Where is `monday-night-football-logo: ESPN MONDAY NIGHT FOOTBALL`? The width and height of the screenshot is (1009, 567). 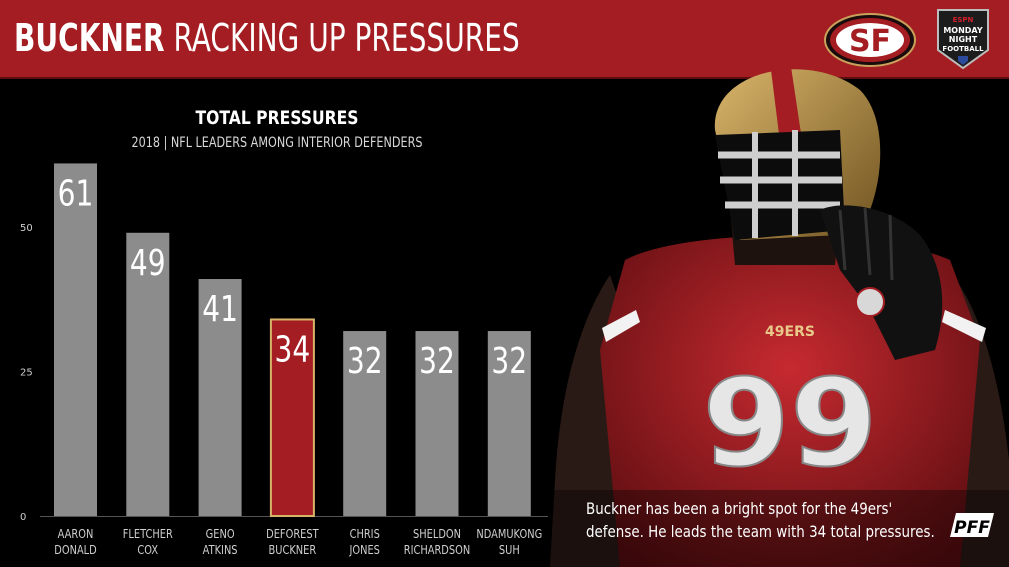
monday-night-football-logo: ESPN MONDAY NIGHT FOOTBALL is located at coordinates (963, 39).